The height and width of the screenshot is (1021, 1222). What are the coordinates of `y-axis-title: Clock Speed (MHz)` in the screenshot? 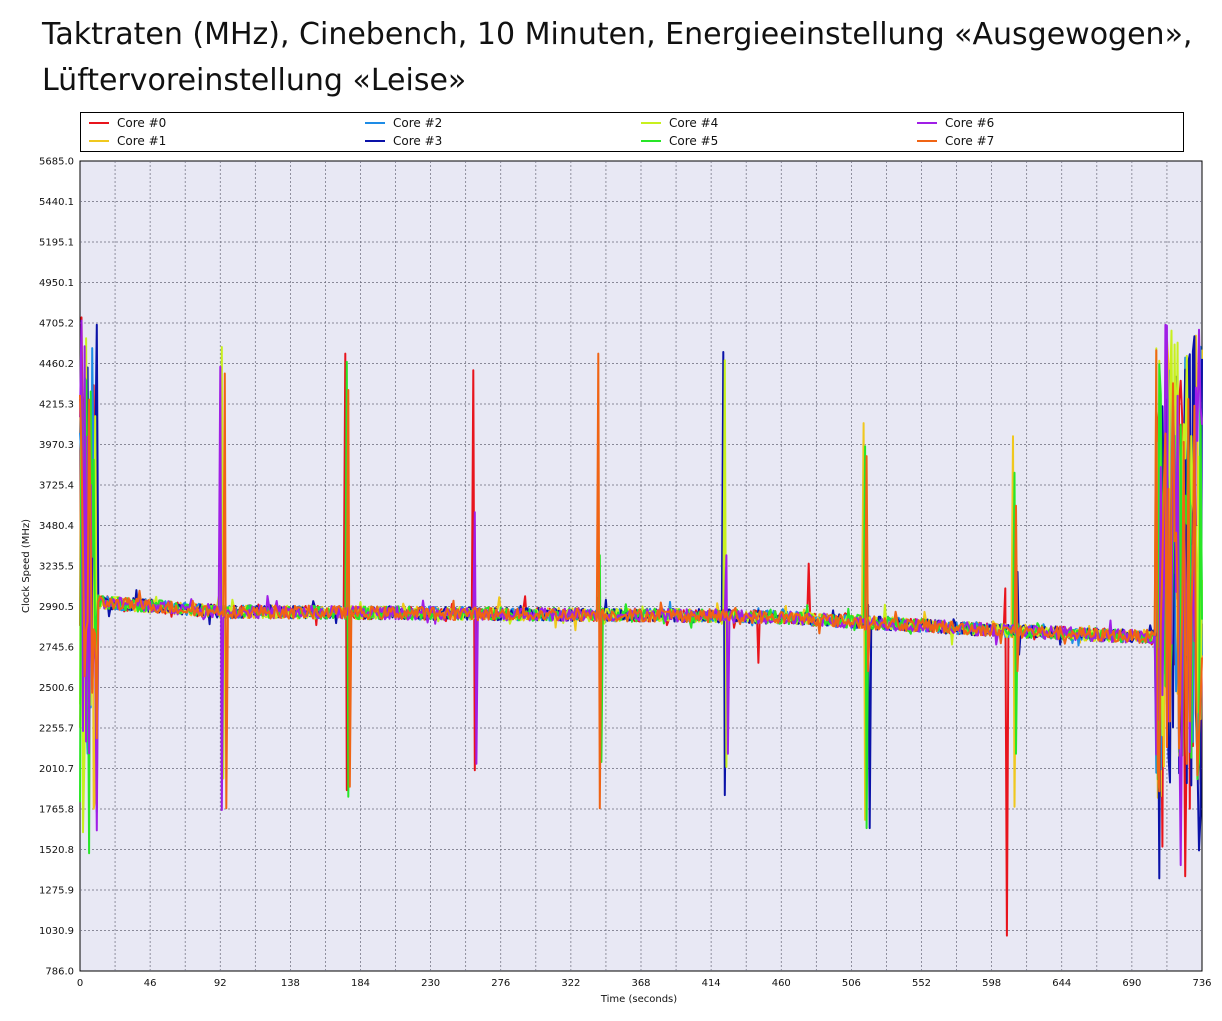 It's located at (26, 566).